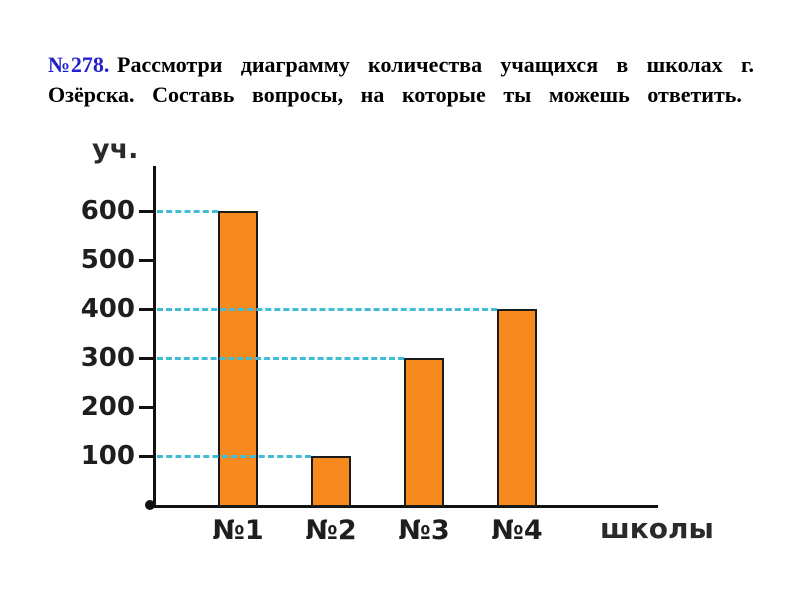 The height and width of the screenshot is (600, 800). What do you see at coordinates (154, 337) in the screenshot?
I see `y-axis-line` at bounding box center [154, 337].